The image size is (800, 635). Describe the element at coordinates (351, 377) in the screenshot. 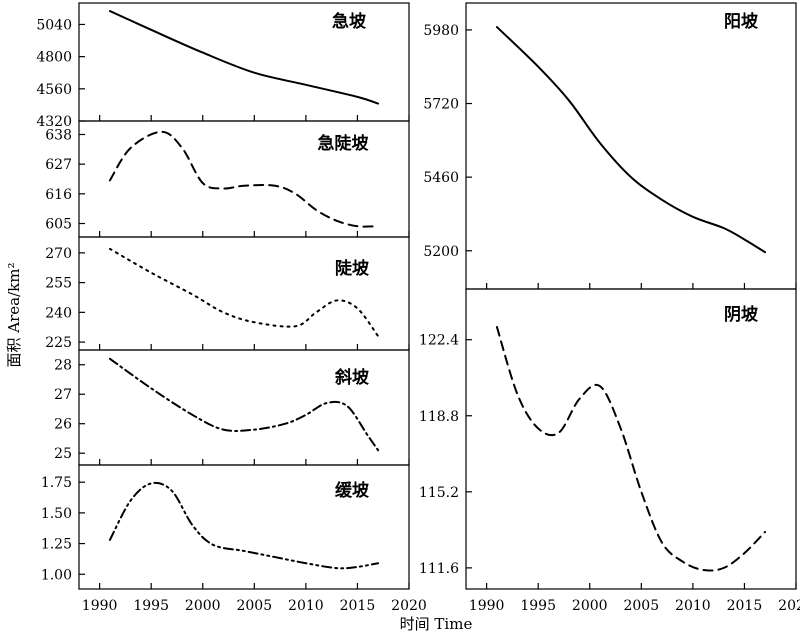

I see `inclined-slope-label: 斜坡` at that location.